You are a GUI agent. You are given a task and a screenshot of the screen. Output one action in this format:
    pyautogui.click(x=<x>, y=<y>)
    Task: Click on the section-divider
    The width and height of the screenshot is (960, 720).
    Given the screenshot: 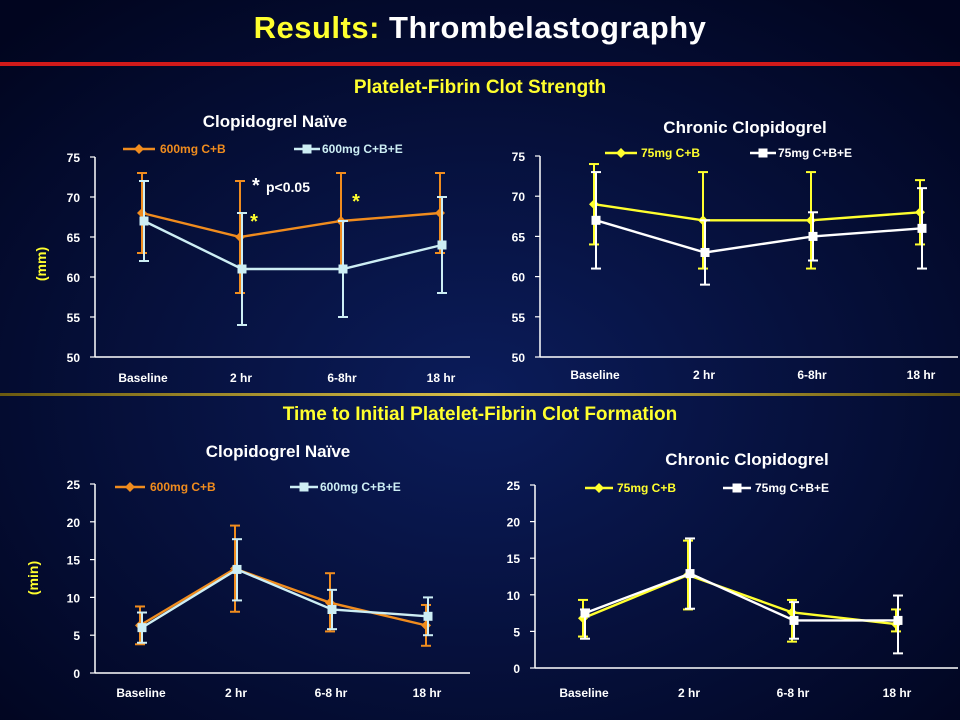 What is the action you would take?
    pyautogui.click(x=480, y=394)
    